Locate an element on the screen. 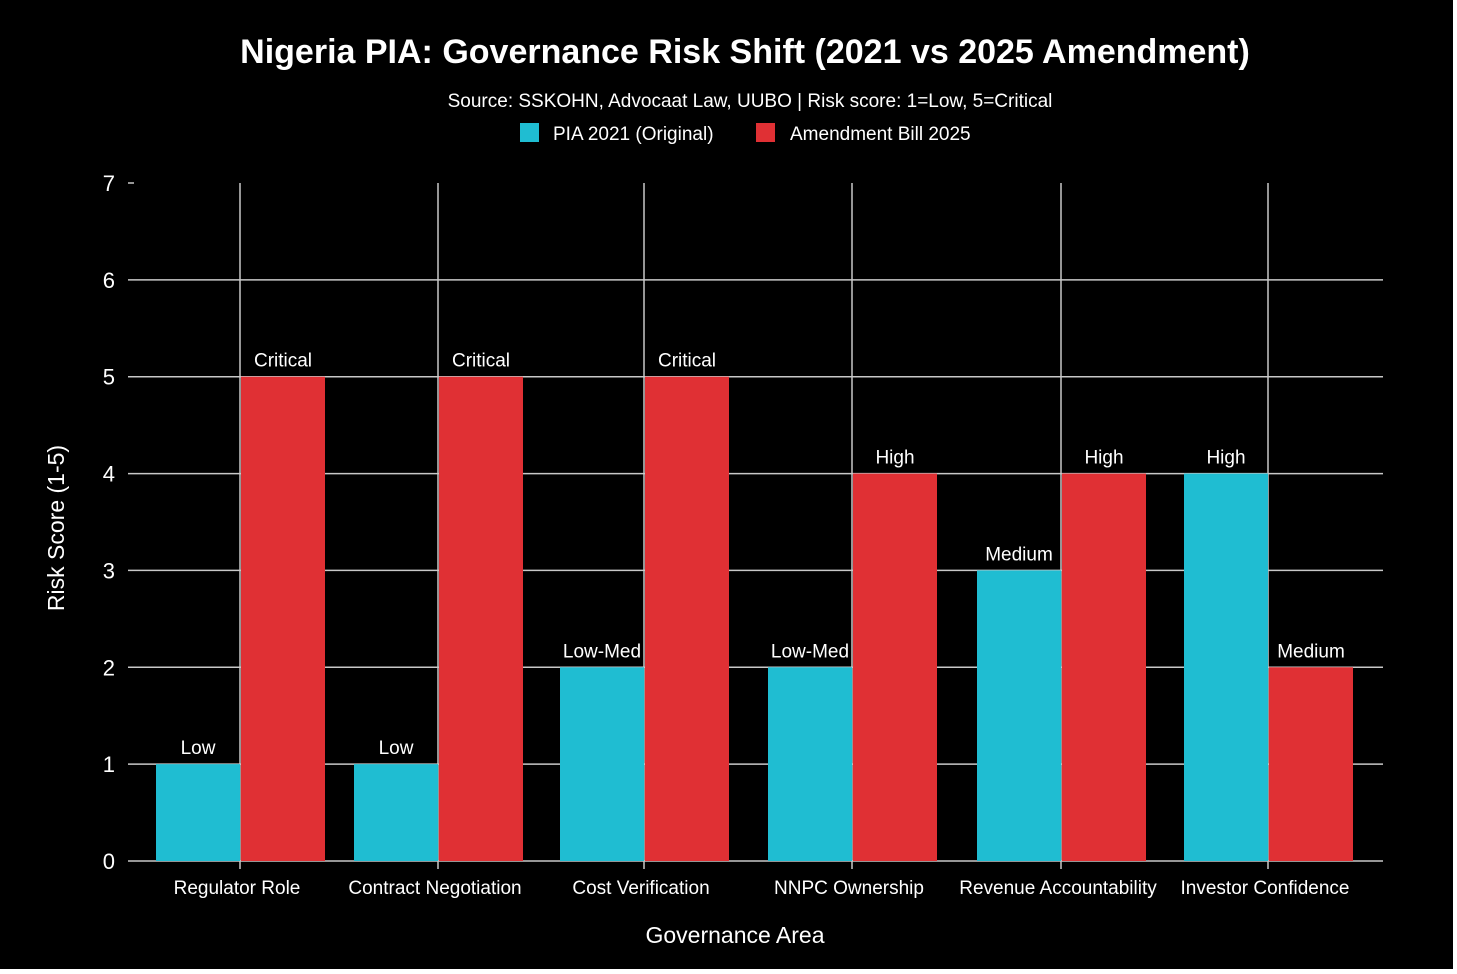 The image size is (1457, 974). legend-swatch-pia-2021 is located at coordinates (529, 132).